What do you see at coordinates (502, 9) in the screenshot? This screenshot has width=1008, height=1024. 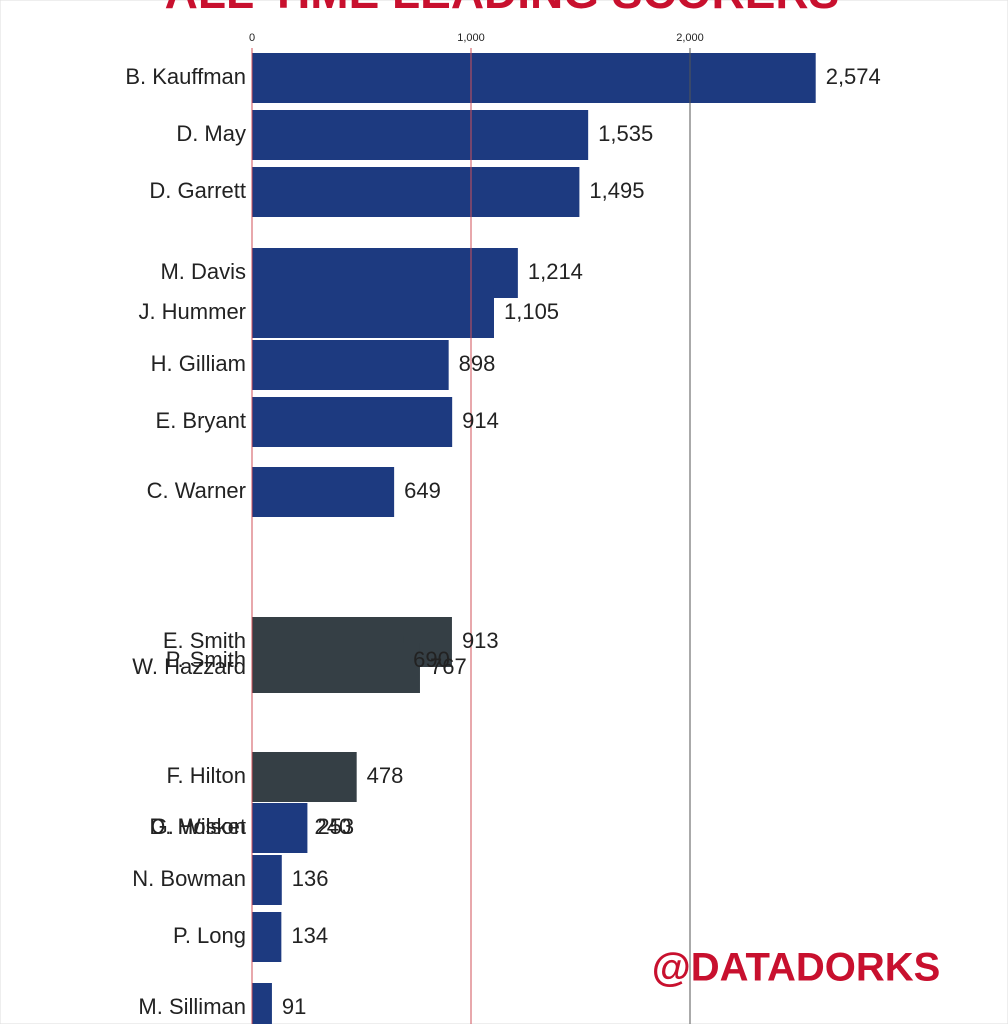 I see `chart-title: ALL-TIME LEADING SCORERS` at bounding box center [502, 9].